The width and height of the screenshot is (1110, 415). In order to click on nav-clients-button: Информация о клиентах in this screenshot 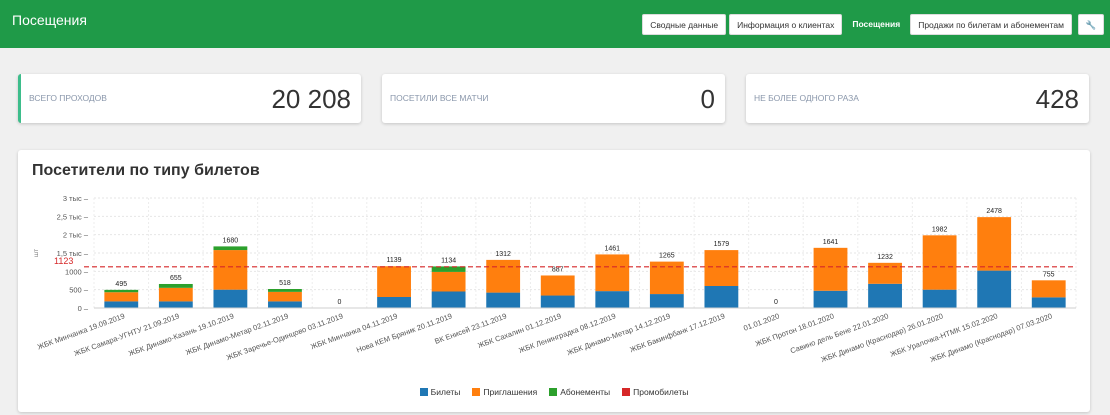, I will do `click(786, 24)`.